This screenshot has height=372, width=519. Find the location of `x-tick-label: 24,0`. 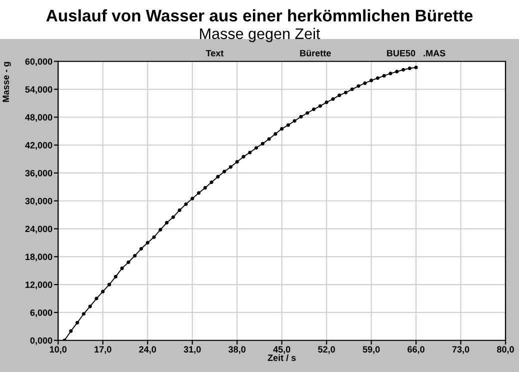

x-tick-label: 24,0 is located at coordinates (147, 350).